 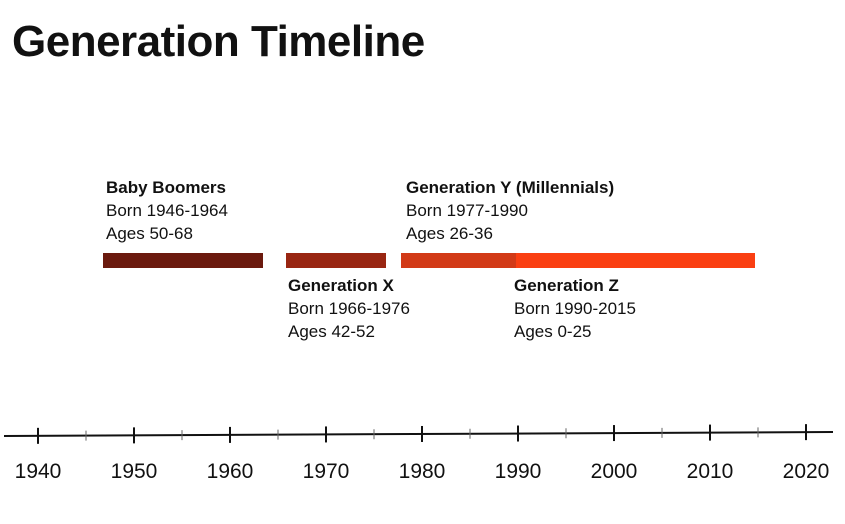 I want to click on generation-born: Born 1946-1964, so click(x=167, y=210).